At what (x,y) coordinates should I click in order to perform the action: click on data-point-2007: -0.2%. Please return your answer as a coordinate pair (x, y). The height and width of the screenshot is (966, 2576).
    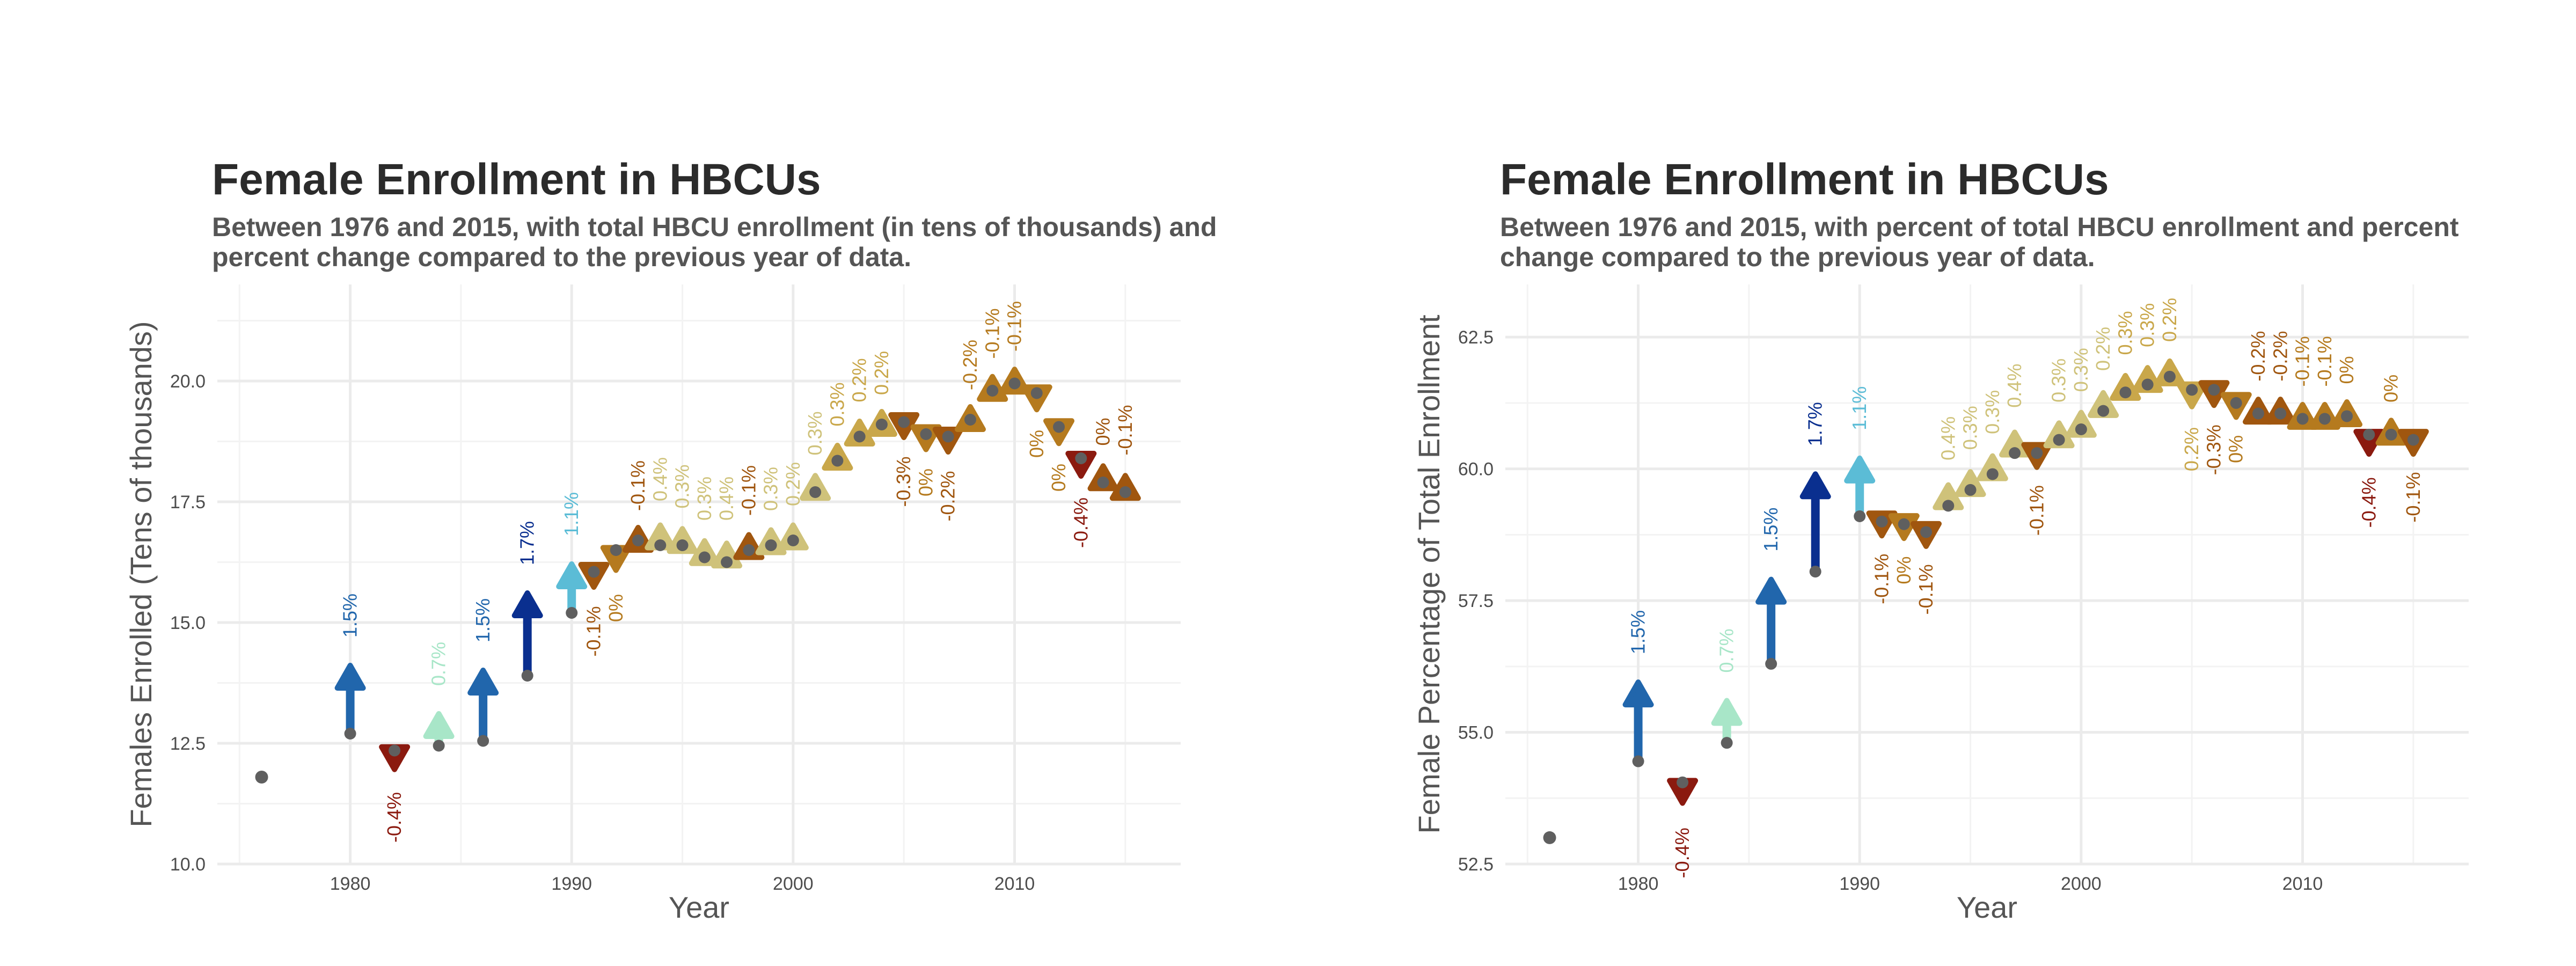
    Looking at the image, I should click on (948, 474).